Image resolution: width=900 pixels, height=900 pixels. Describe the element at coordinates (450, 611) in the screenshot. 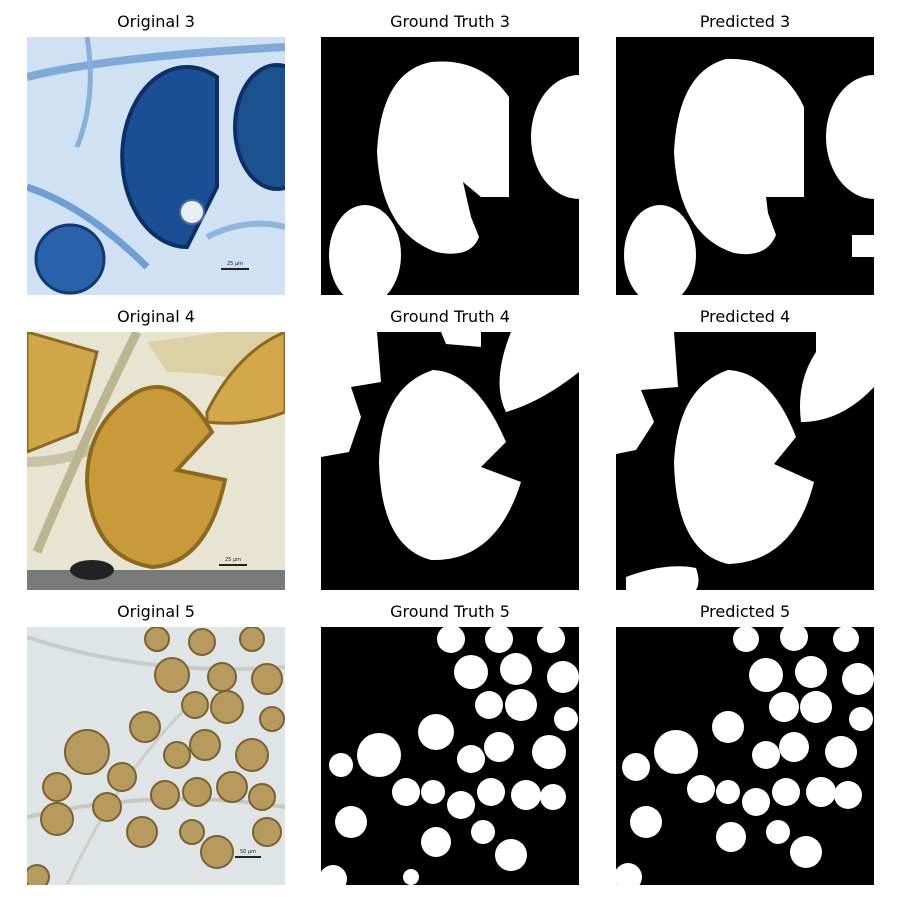

I see `ground-truth-5-title: Ground Truth 5` at that location.